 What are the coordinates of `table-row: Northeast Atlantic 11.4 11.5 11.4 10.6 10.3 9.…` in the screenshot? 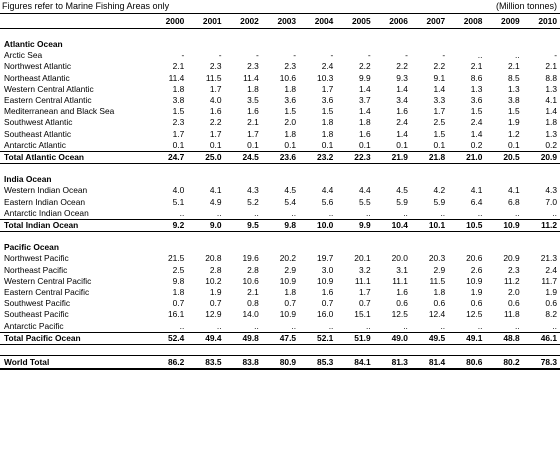 It's located at (280, 78).